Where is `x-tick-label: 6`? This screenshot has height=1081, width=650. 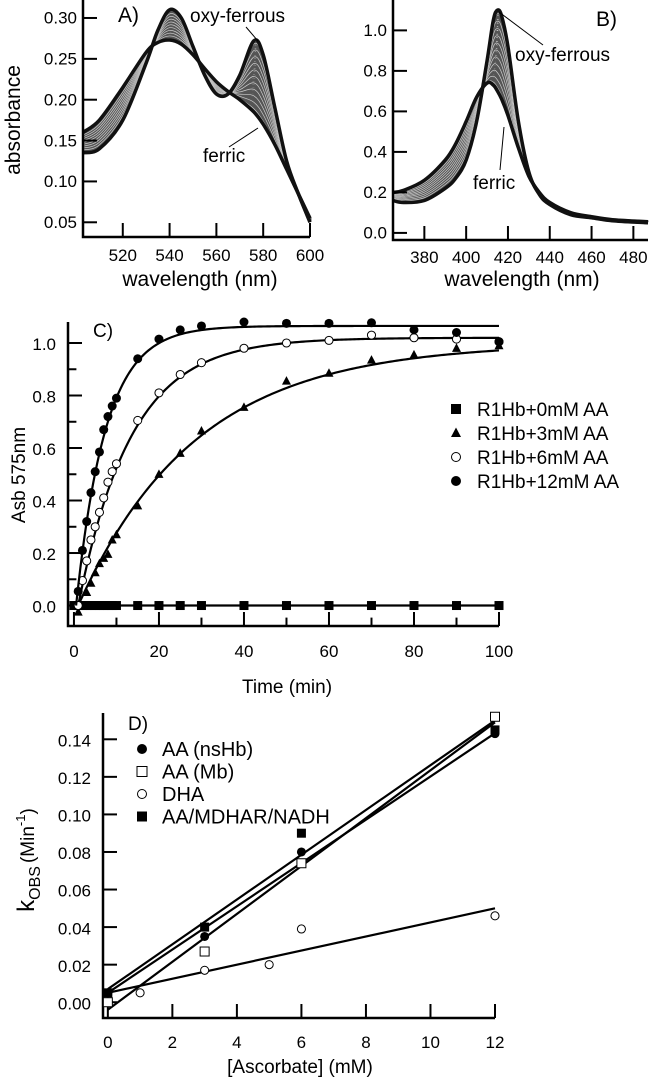 x-tick-label: 6 is located at coordinates (301, 1042).